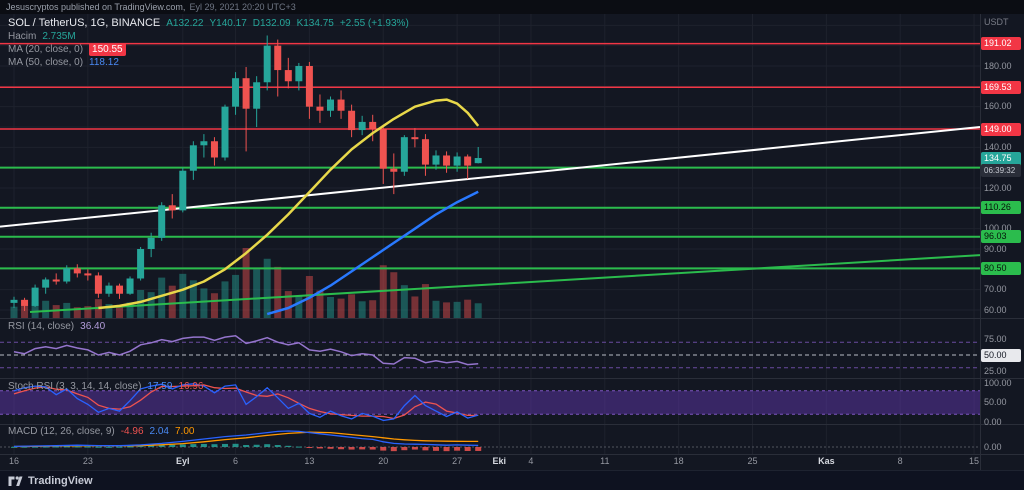 This screenshot has height=490, width=1024. Describe the element at coordinates (512, 480) in the screenshot. I see `footer-bar: TradingView` at that location.